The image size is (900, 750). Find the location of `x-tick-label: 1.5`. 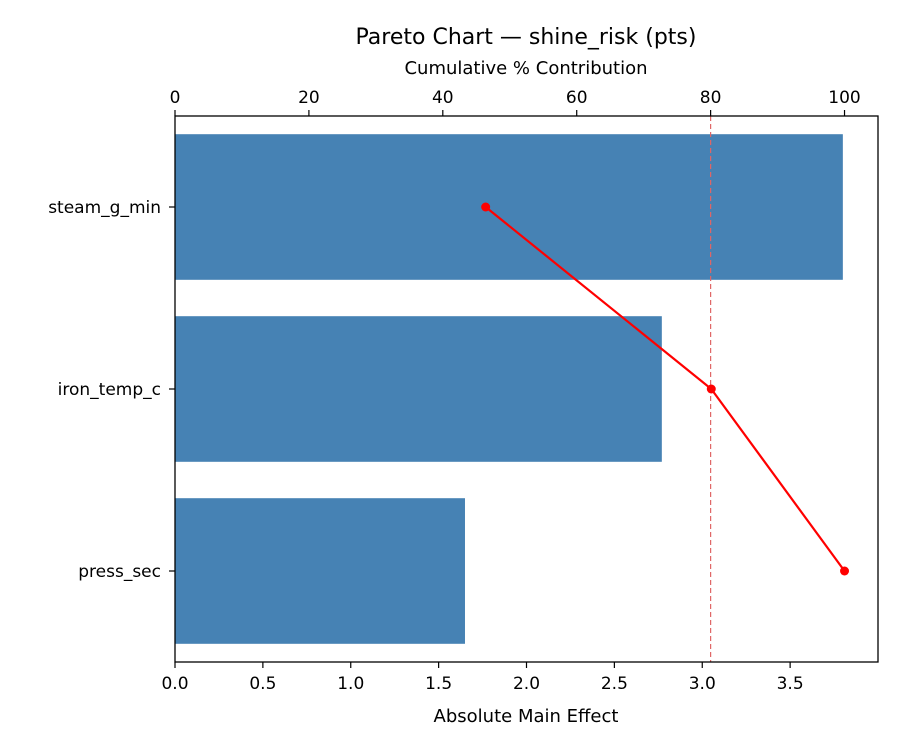

x-tick-label: 1.5 is located at coordinates (438, 684).